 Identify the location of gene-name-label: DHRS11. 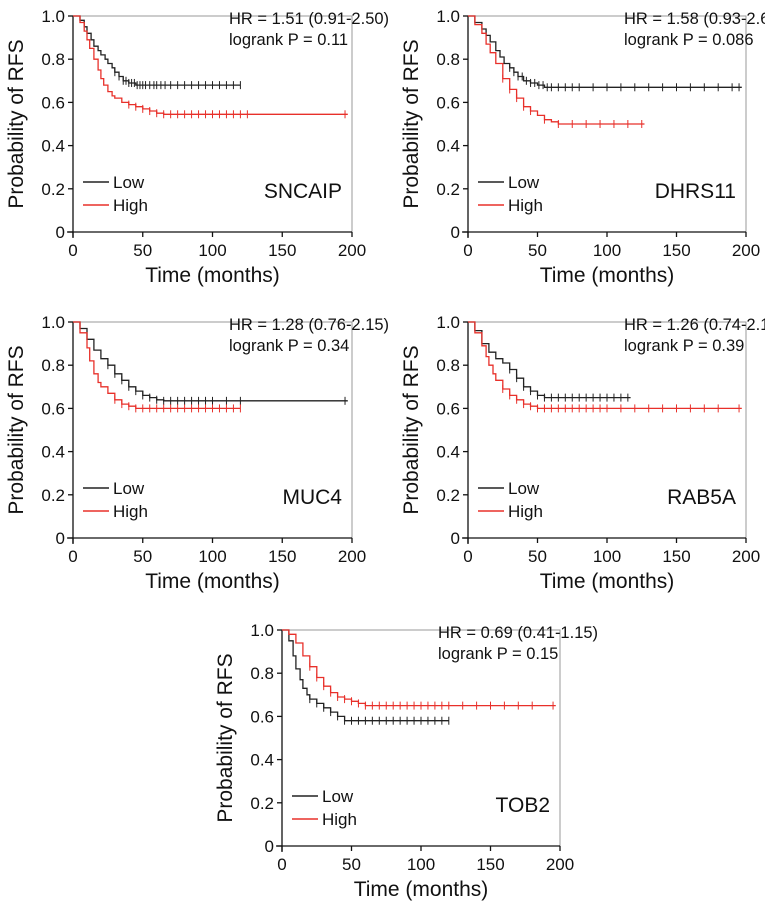
(695, 191).